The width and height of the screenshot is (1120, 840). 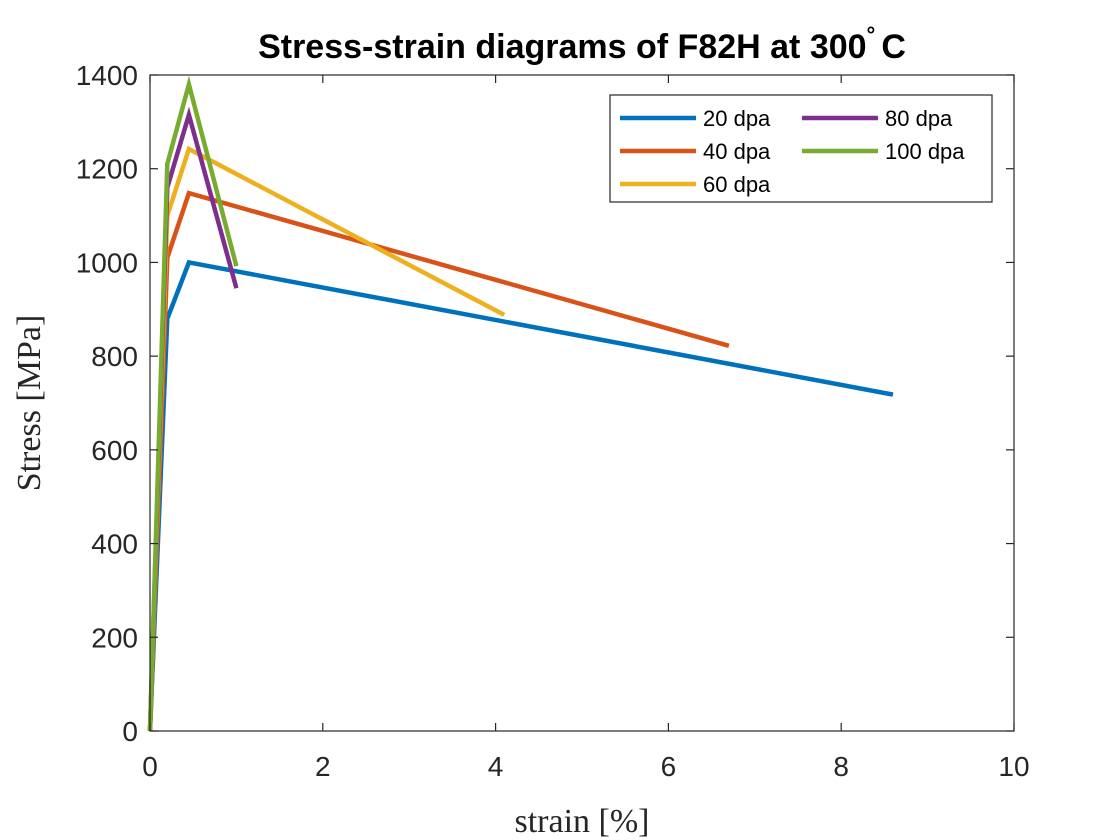 What do you see at coordinates (925, 151) in the screenshot?
I see `legend-label-4: 100 dpa` at bounding box center [925, 151].